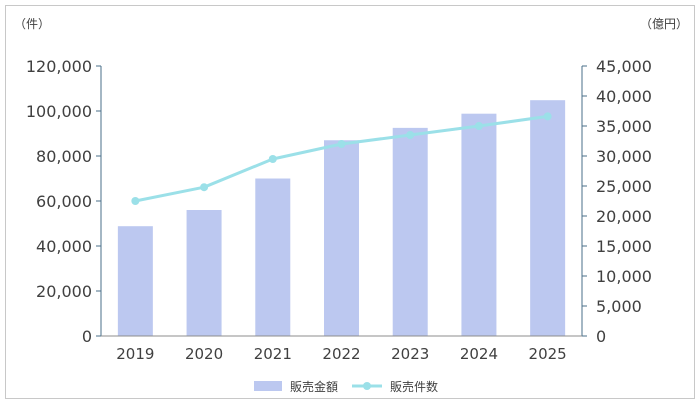  What do you see at coordinates (547, 116) in the screenshot?
I see `line-point-2025` at bounding box center [547, 116].